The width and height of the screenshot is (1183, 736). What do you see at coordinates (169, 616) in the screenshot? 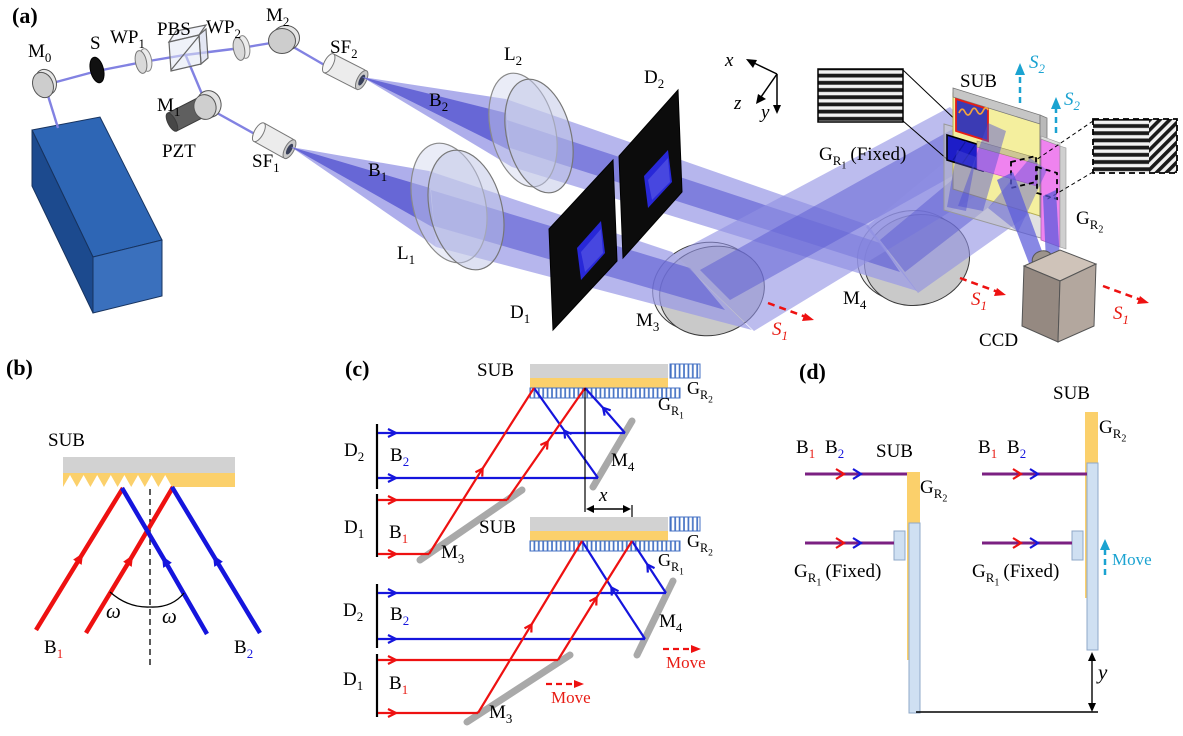
I see `label-omega-right: ω` at bounding box center [169, 616].